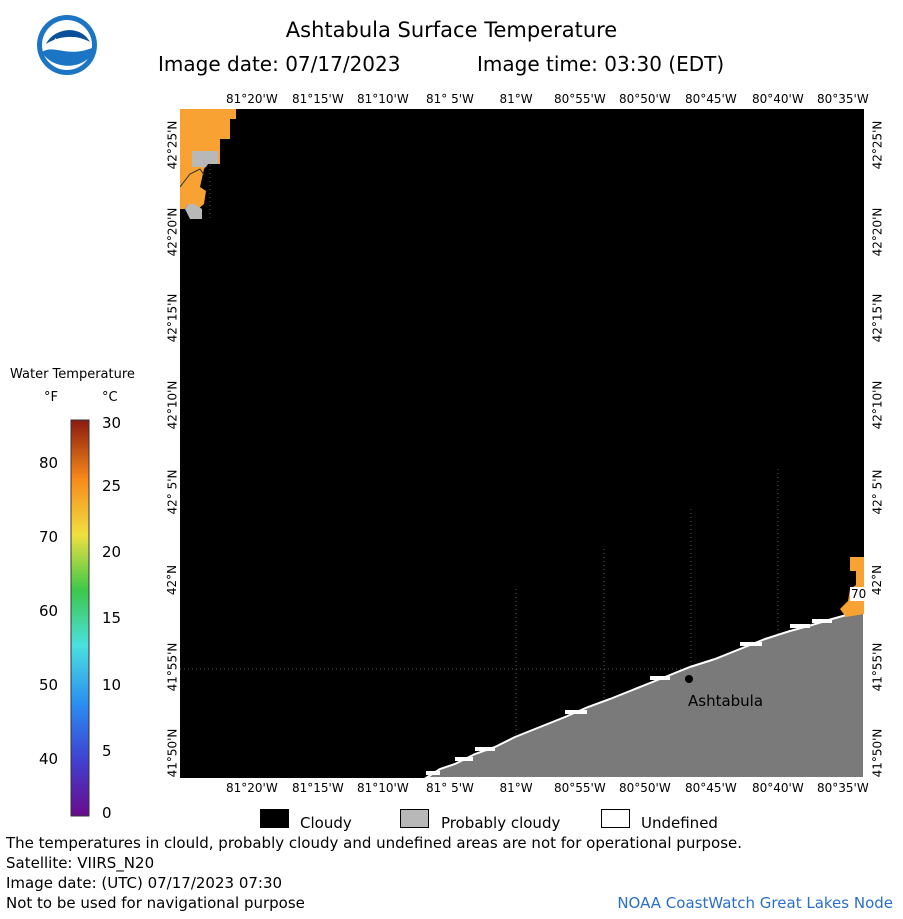 Image resolution: width=903 pixels, height=919 pixels. Describe the element at coordinates (252, 788) in the screenshot. I see `lon-label-bottom: 81°20'W` at that location.